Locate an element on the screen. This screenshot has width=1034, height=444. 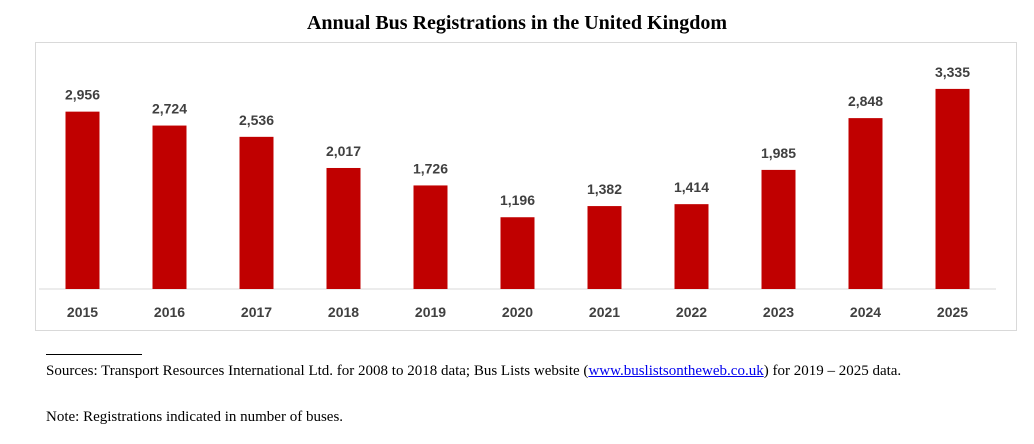
data-label-2016: 2,724 is located at coordinates (169, 109).